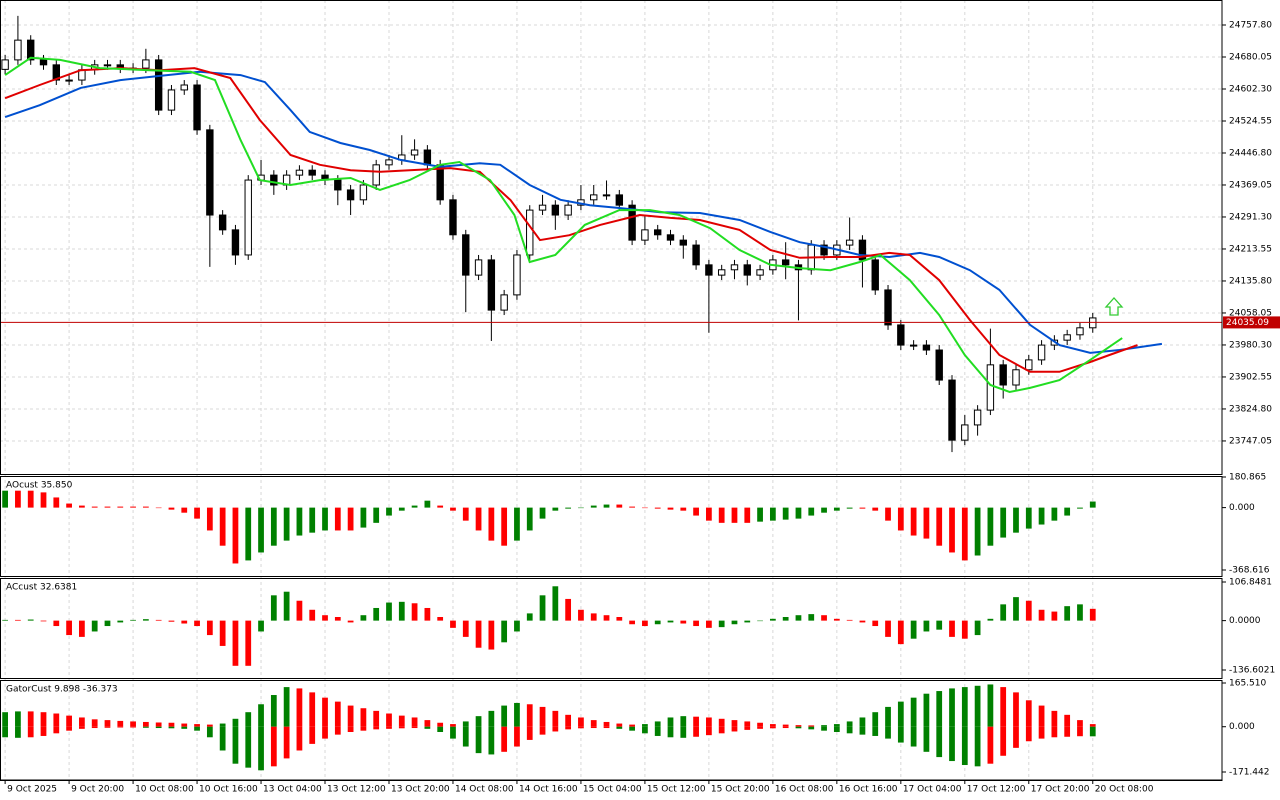  Describe the element at coordinates (1250, 377) in the screenshot. I see `y-tick-label: 23902.55` at that location.